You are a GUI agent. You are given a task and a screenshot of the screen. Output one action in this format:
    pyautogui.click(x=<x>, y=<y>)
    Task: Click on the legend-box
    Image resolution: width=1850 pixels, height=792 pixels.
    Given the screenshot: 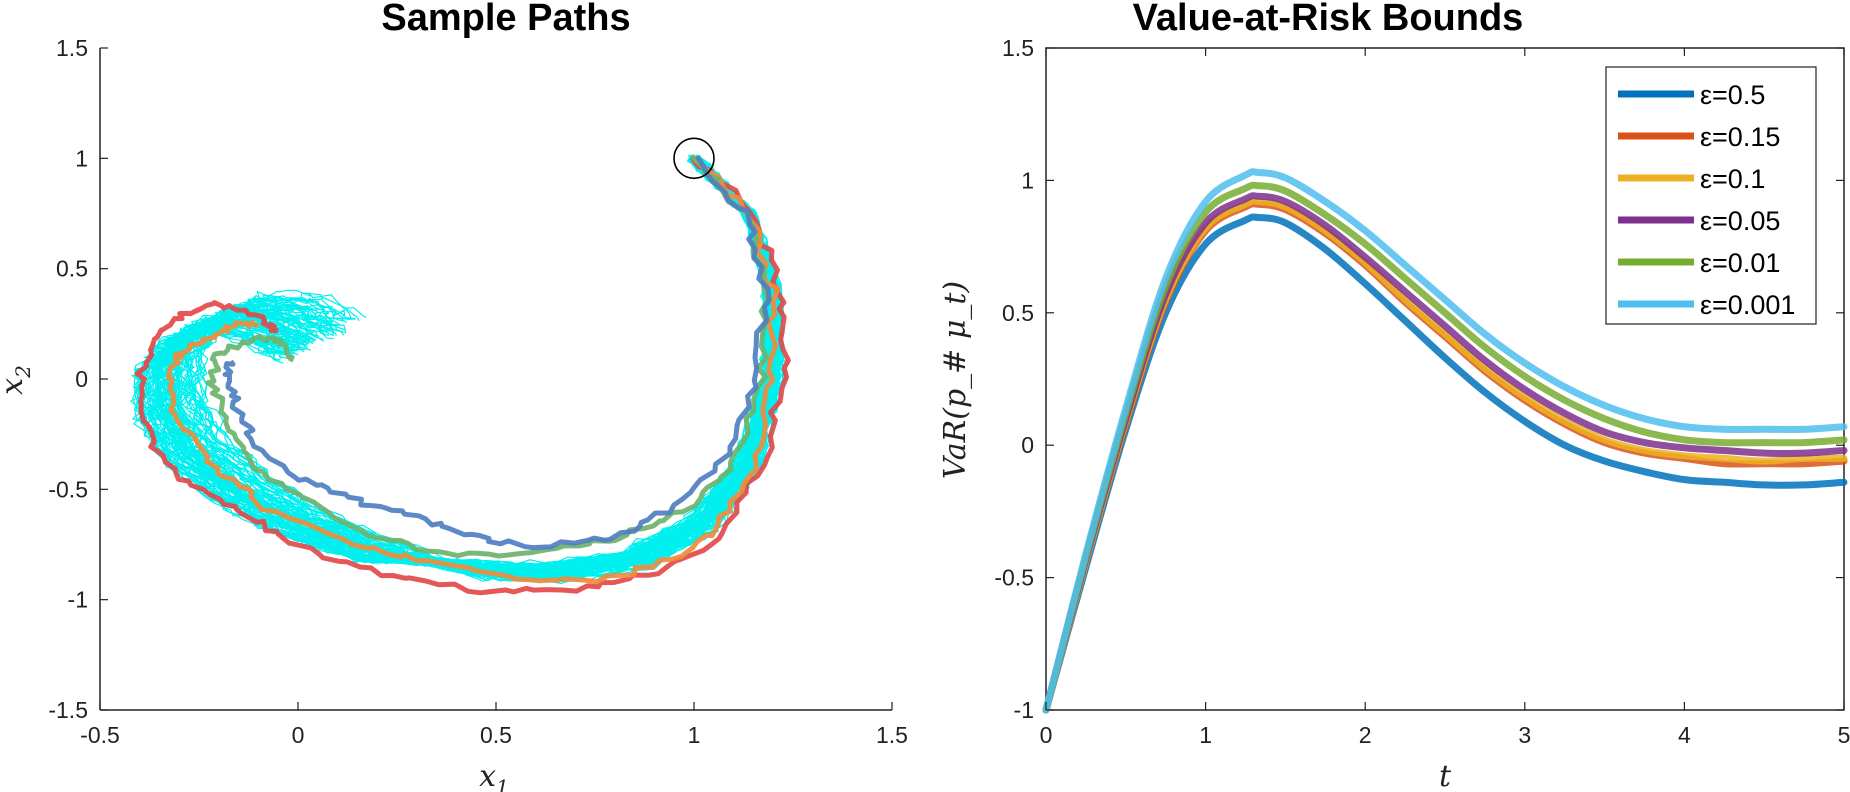 What is the action you would take?
    pyautogui.click(x=1711, y=195)
    